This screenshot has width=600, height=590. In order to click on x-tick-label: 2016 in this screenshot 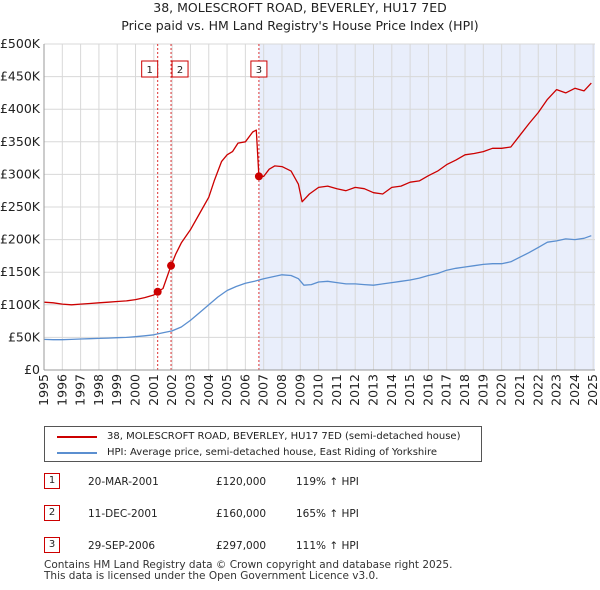, I will do `click(427, 390)`.